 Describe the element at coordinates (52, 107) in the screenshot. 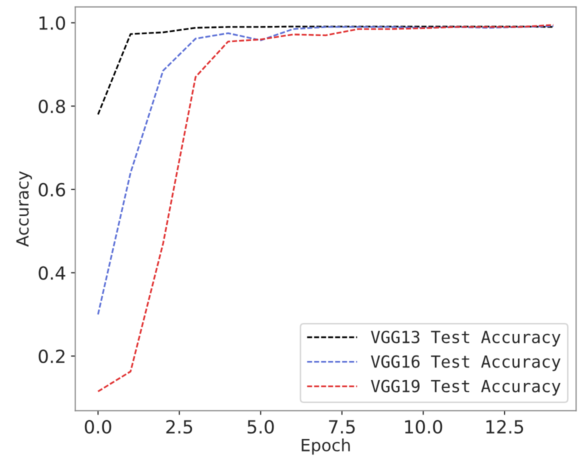

I see `y-tick-label: 0.8` at that location.